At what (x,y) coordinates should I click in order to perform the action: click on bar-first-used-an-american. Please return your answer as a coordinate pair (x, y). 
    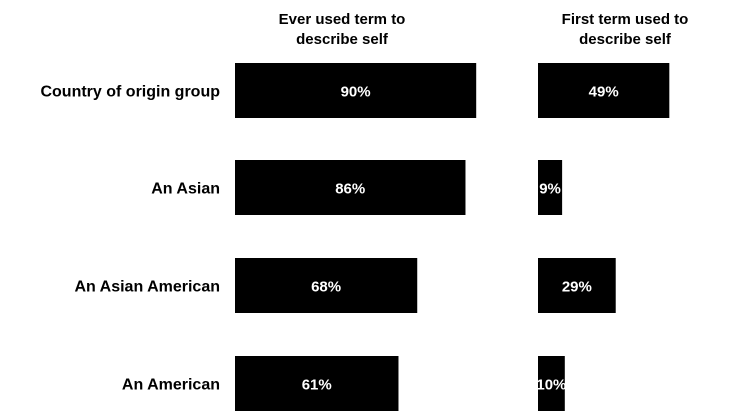
    Looking at the image, I should click on (551, 383).